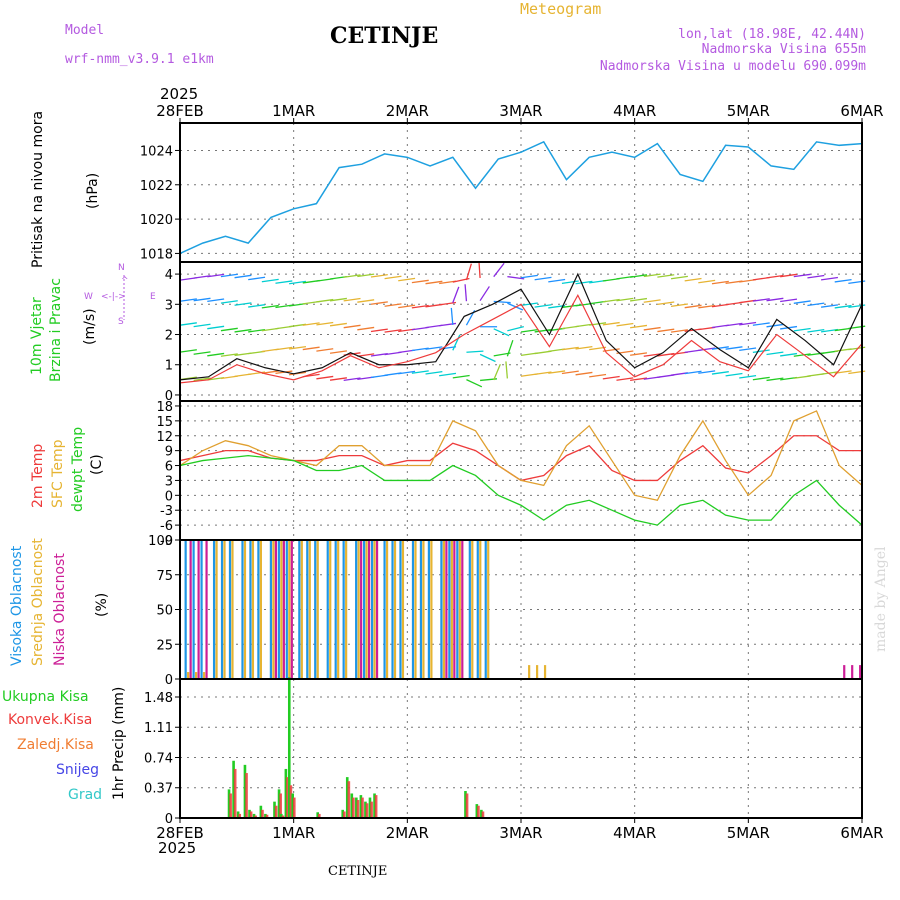 Image resolution: width=900 pixels, height=900 pixels. What do you see at coordinates (158, 728) in the screenshot?
I see `y-tick-label: 1.11` at bounding box center [158, 728].